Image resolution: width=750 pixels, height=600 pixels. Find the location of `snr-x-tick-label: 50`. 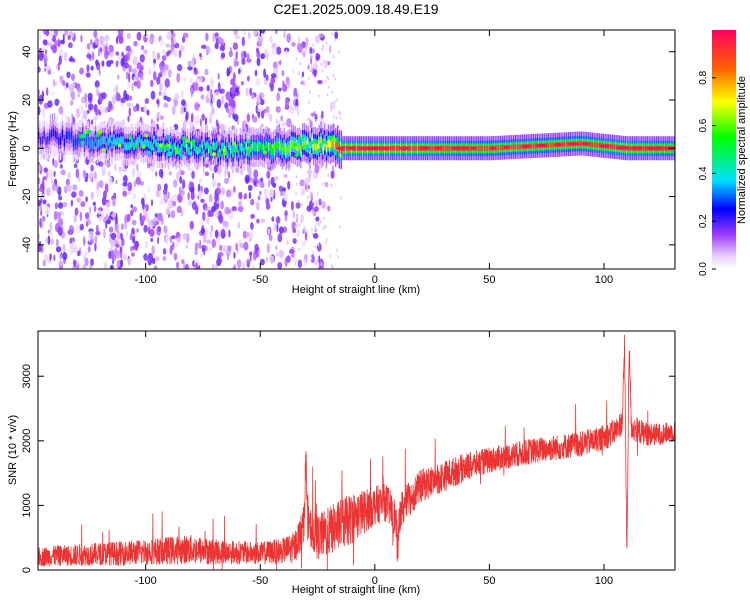

snr-x-tick-label: 50 is located at coordinates (489, 581).